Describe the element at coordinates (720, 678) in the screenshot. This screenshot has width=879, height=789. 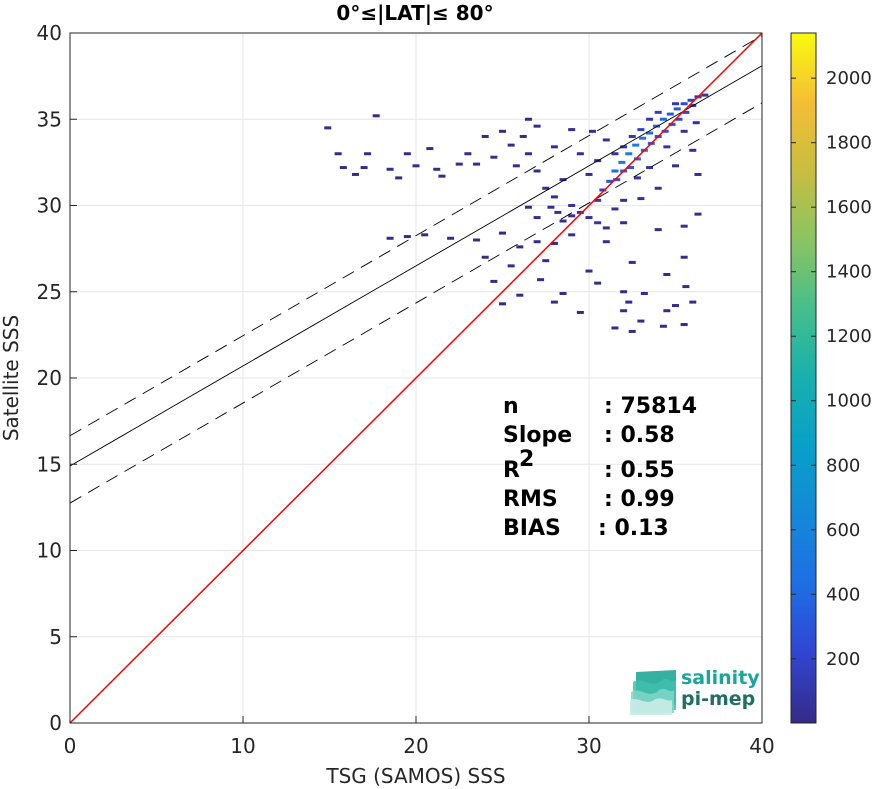
I see `logo-text-salinity: salinity` at that location.